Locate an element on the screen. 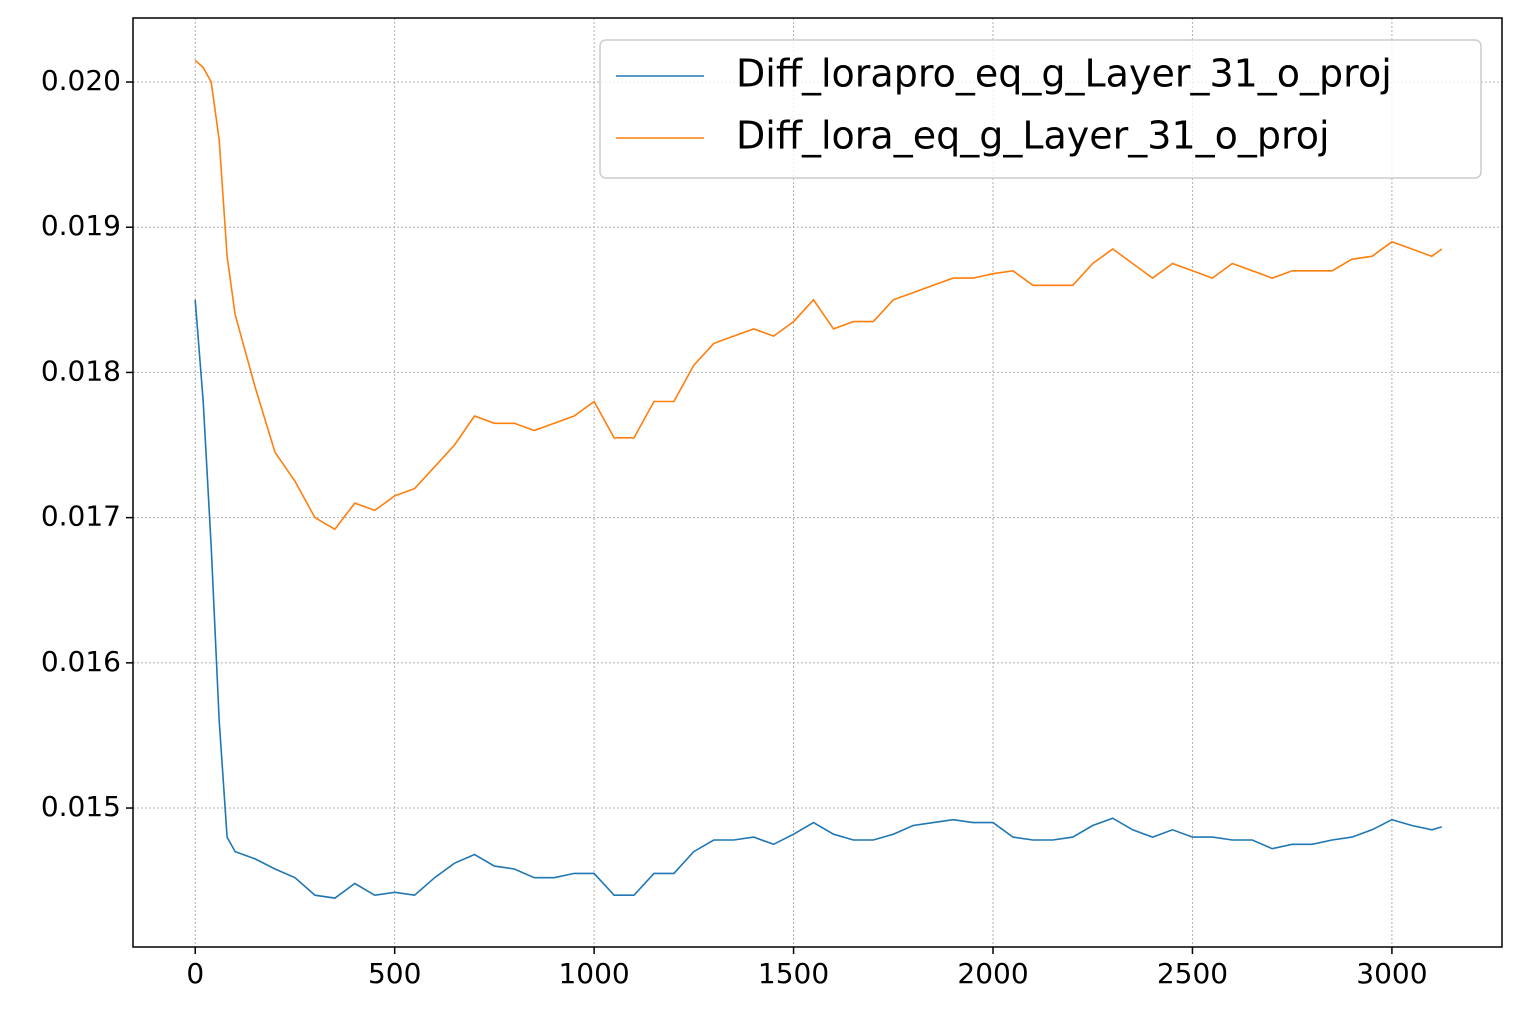 This screenshot has width=1522, height=1015. legend-label: Diff_lora_eq_g_Layer_31_o_proj is located at coordinates (1033, 136).